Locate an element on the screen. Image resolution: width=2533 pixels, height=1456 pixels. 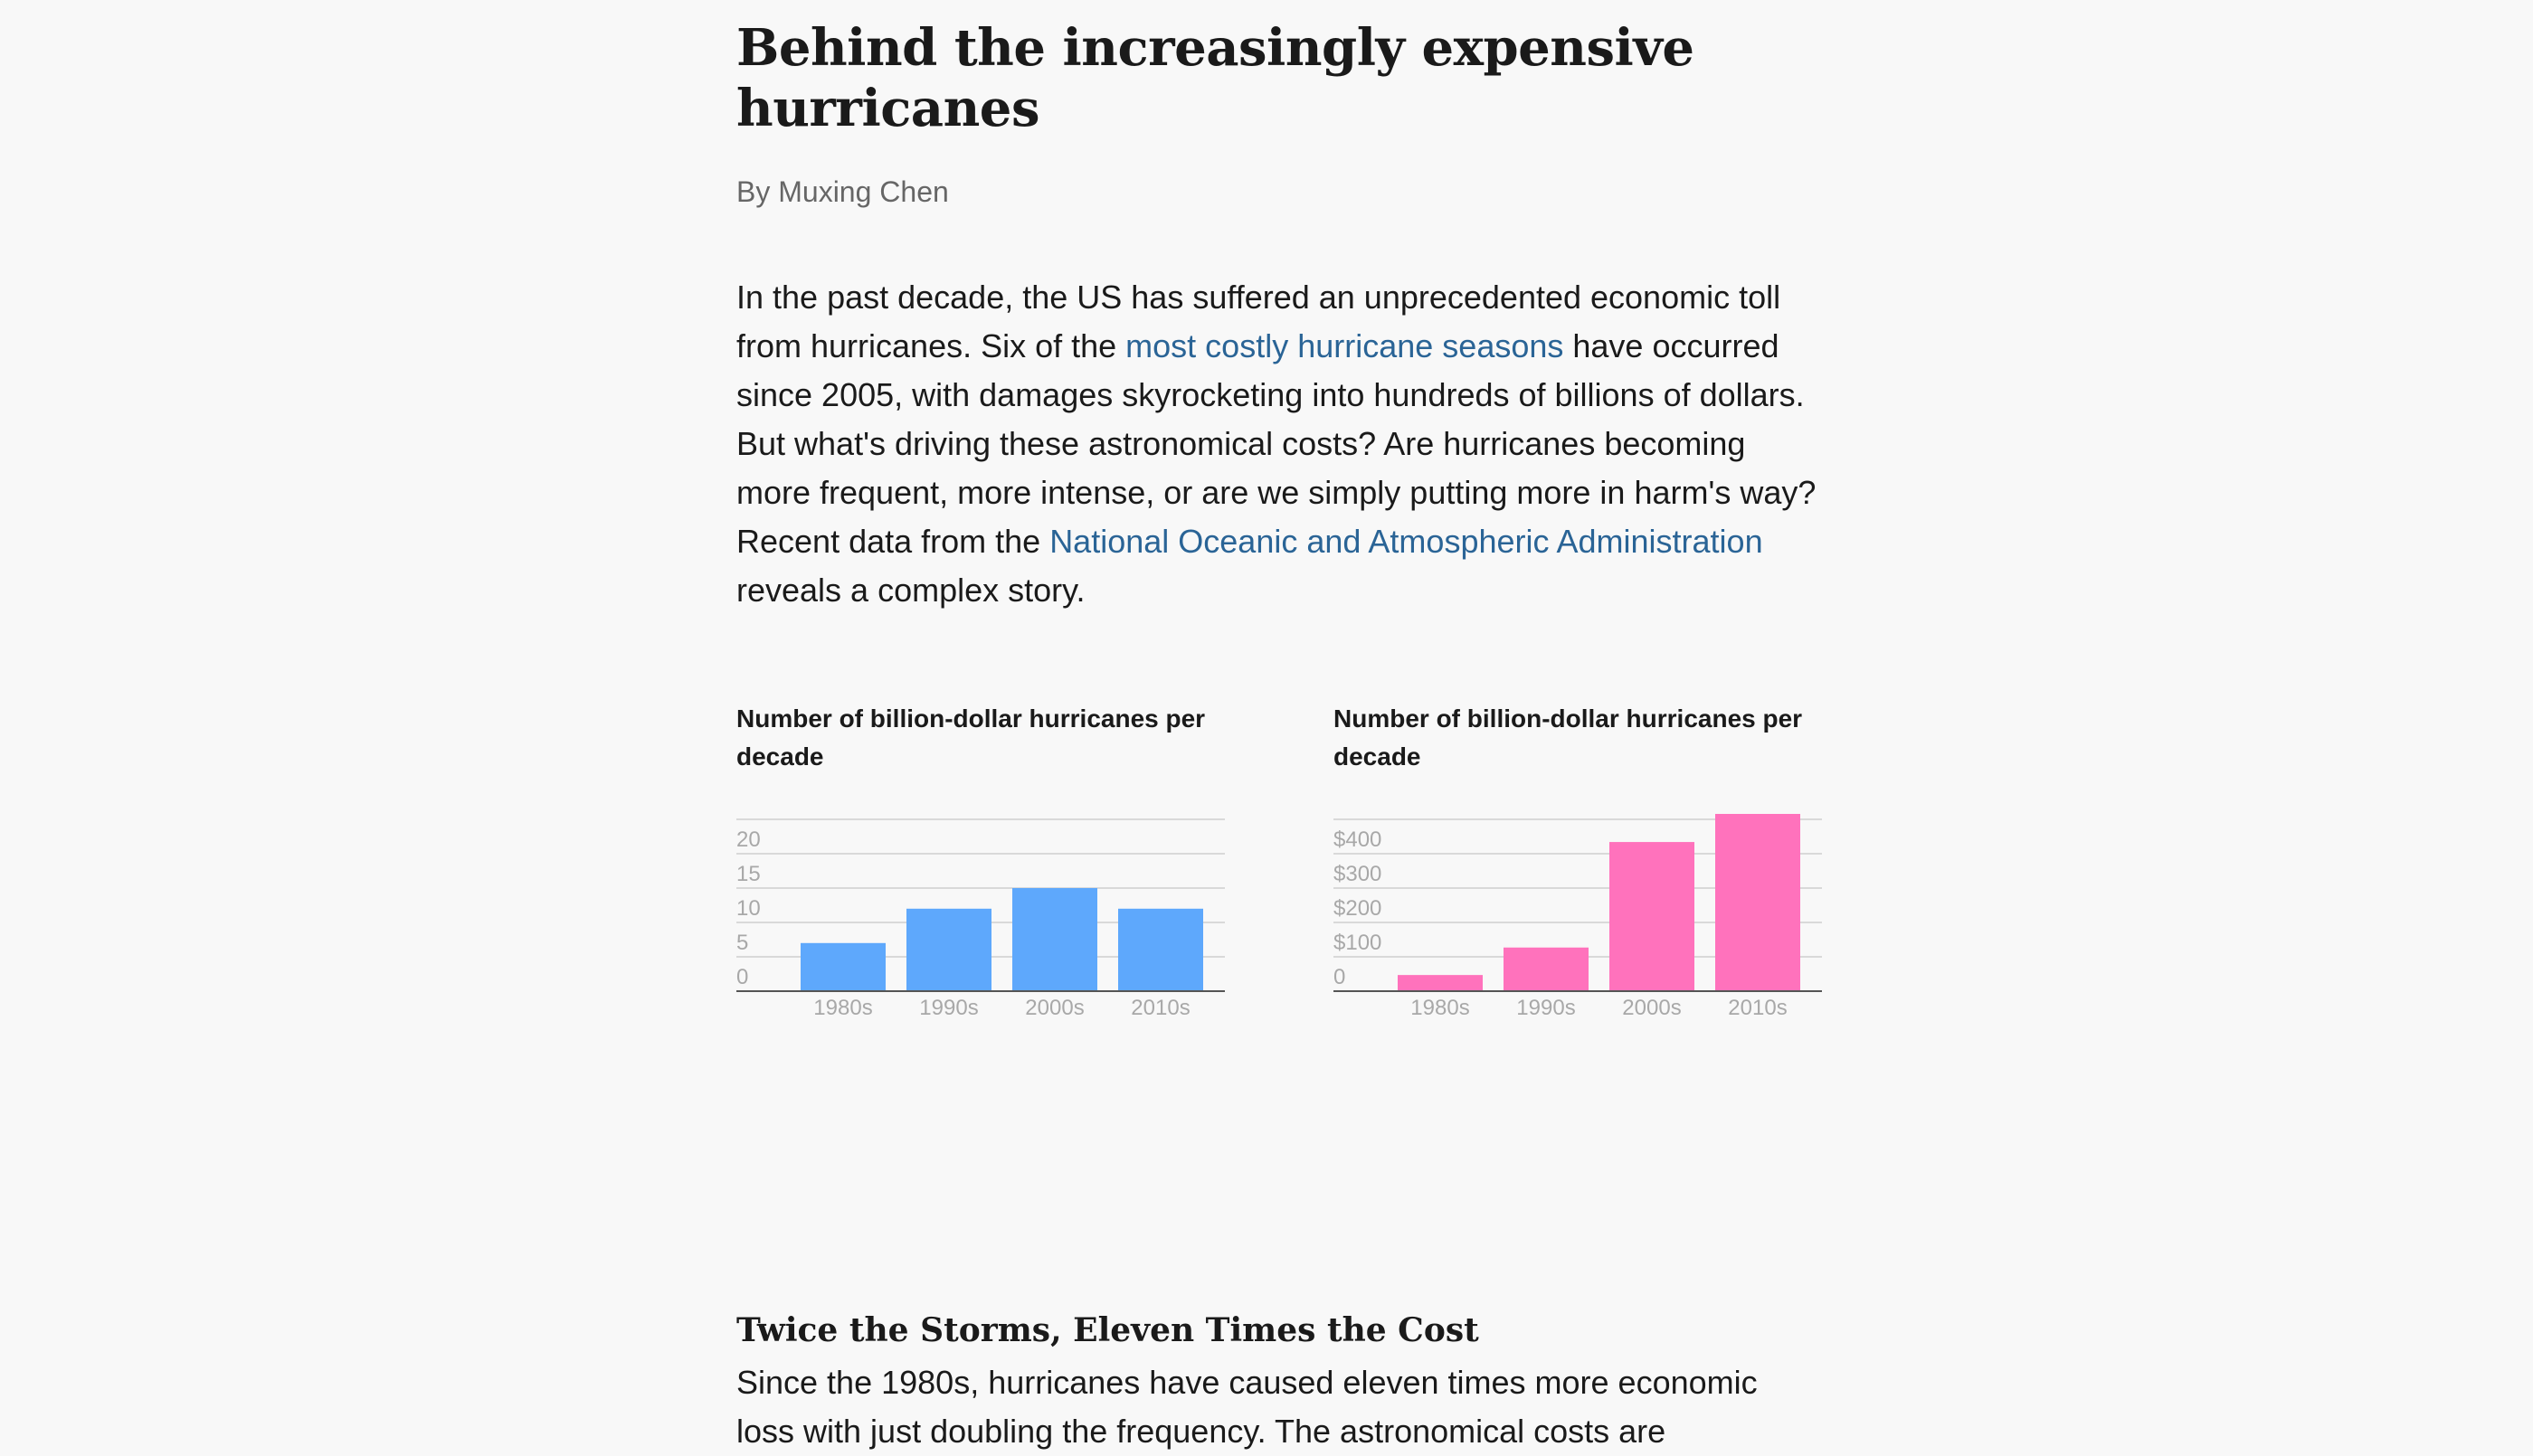
y-tick-label: 20 is located at coordinates (748, 839).